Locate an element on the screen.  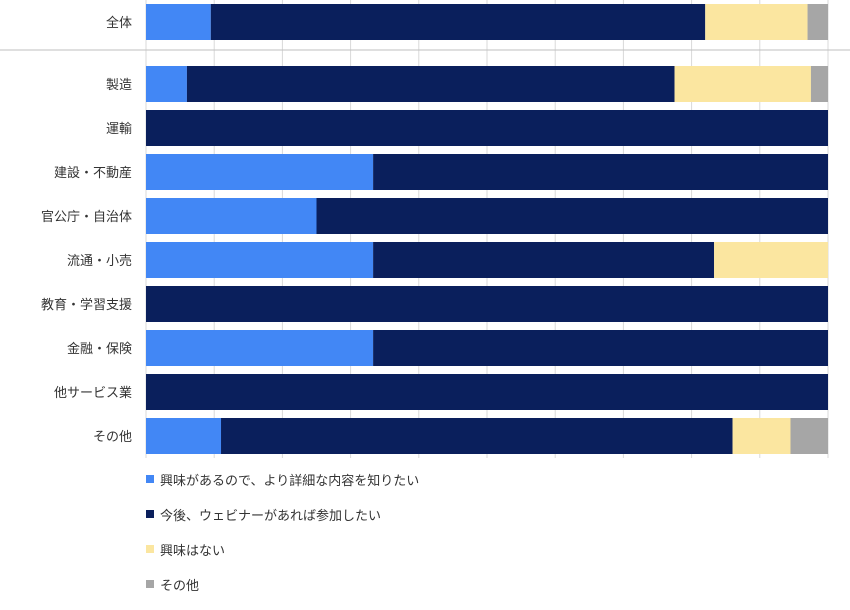
category-label: 運輸 is located at coordinates (119, 129).